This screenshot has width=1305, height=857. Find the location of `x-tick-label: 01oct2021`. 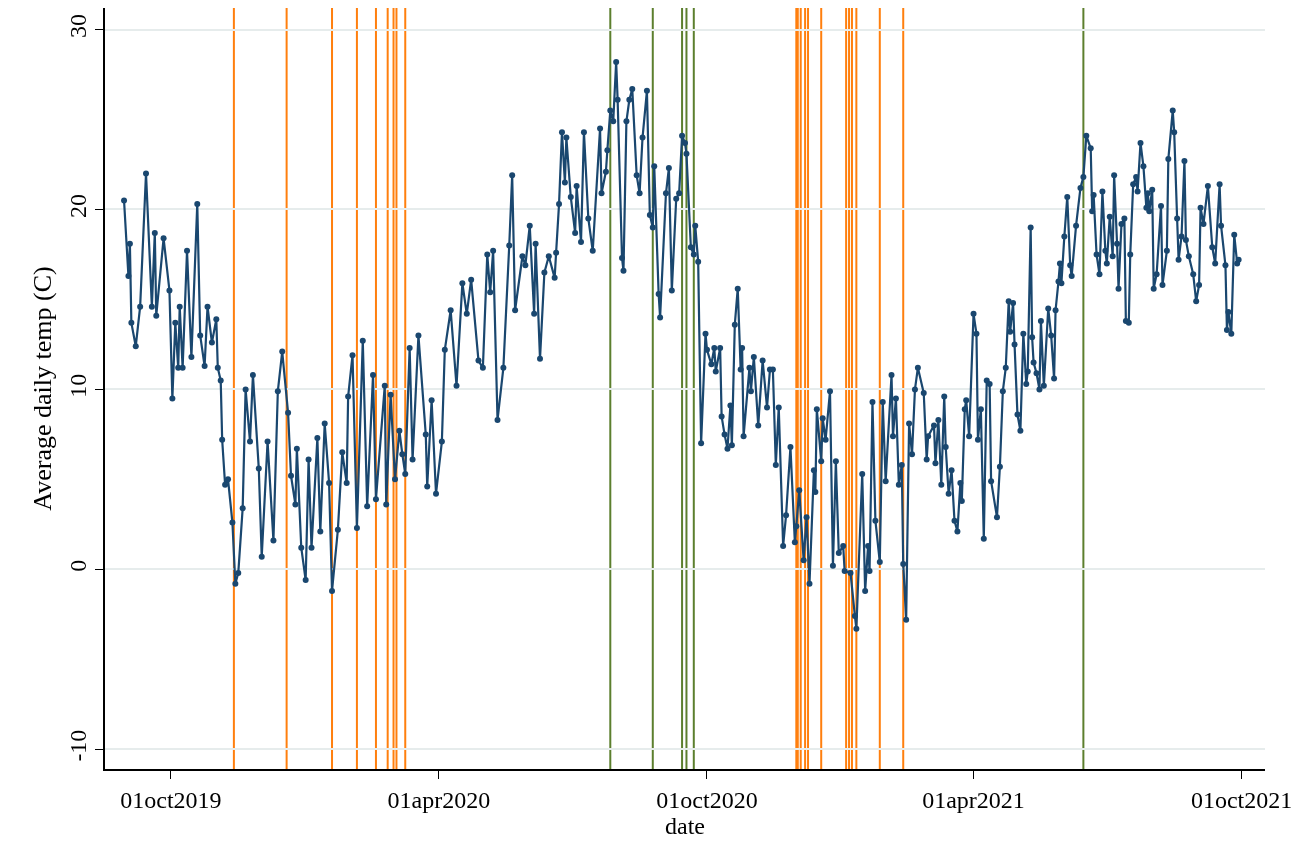

x-tick-label: 01oct2021 is located at coordinates (1241, 799).